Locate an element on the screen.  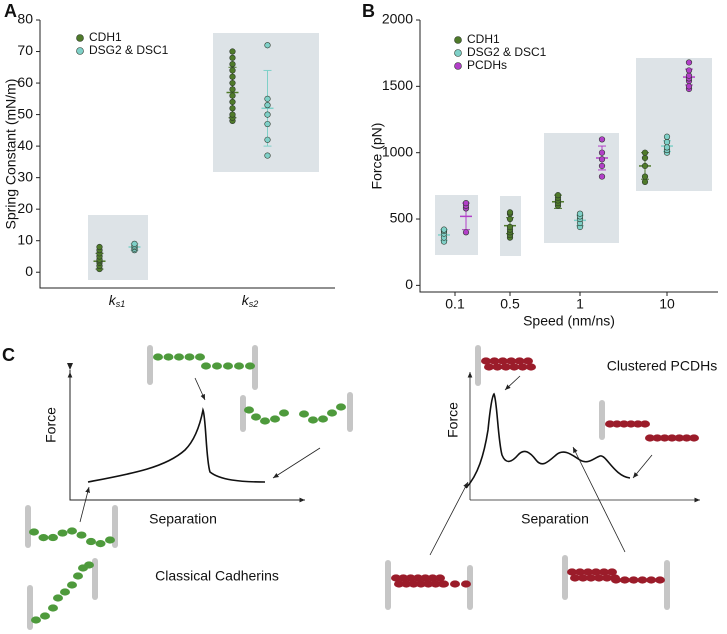
panel-label: B is located at coordinates (368, 11).